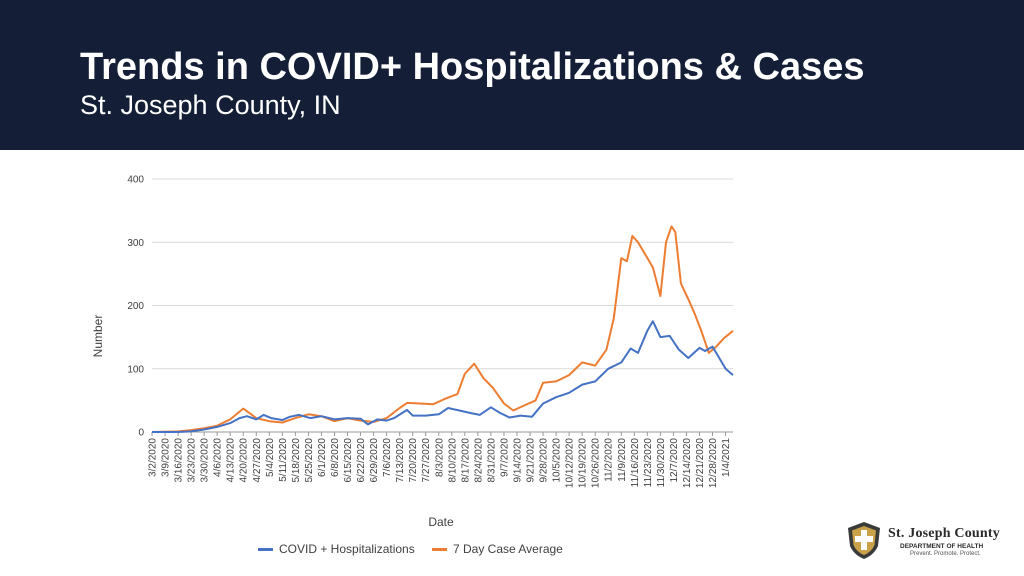 The width and height of the screenshot is (1024, 576). What do you see at coordinates (635, 463) in the screenshot?
I see `x-tick-label: 11/16/2020` at bounding box center [635, 463].